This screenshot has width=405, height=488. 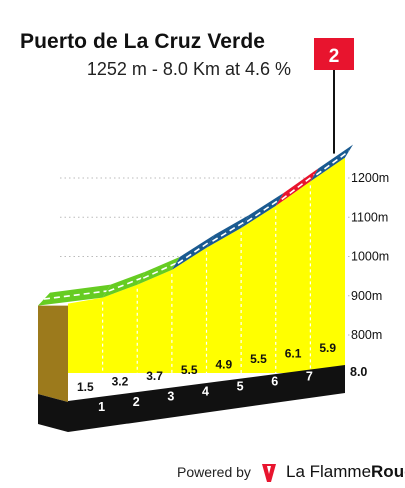 I want to click on gradient-label-4: 5.5, so click(x=189, y=370).